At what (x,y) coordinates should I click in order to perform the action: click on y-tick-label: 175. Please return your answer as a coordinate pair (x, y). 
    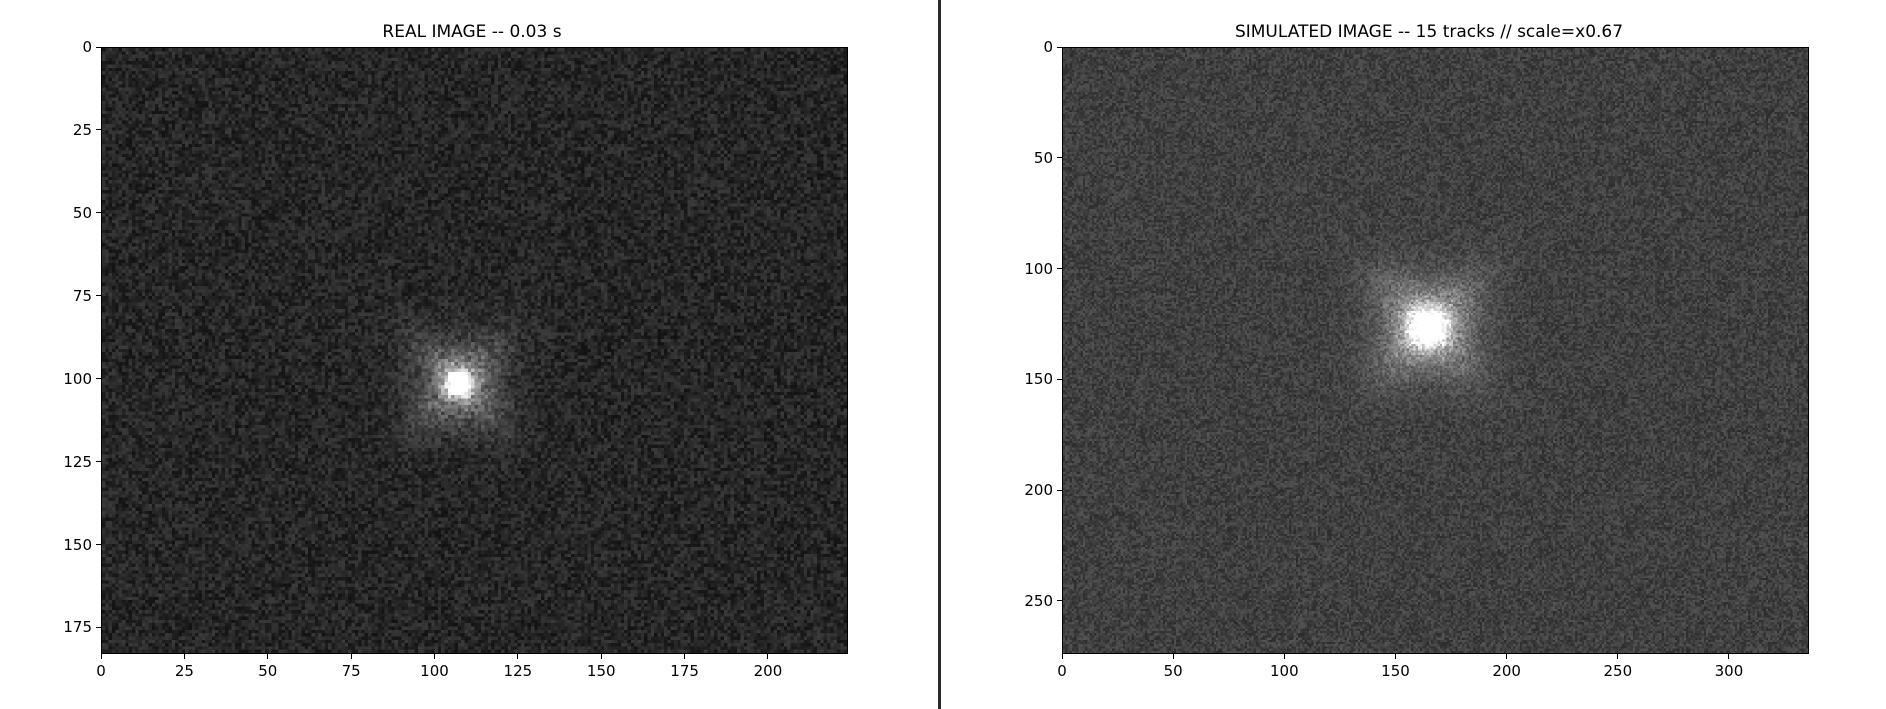
    Looking at the image, I should click on (77, 627).